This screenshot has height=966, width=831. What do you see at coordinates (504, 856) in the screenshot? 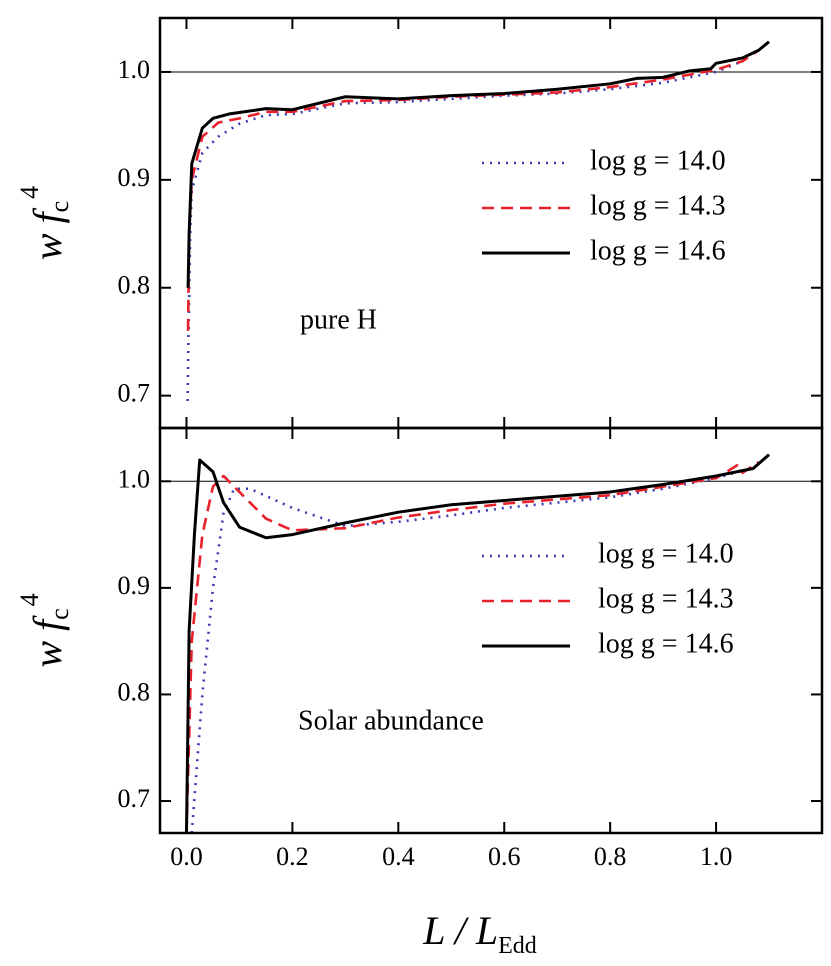
I see `x-tick-label: 0.6` at bounding box center [504, 856].